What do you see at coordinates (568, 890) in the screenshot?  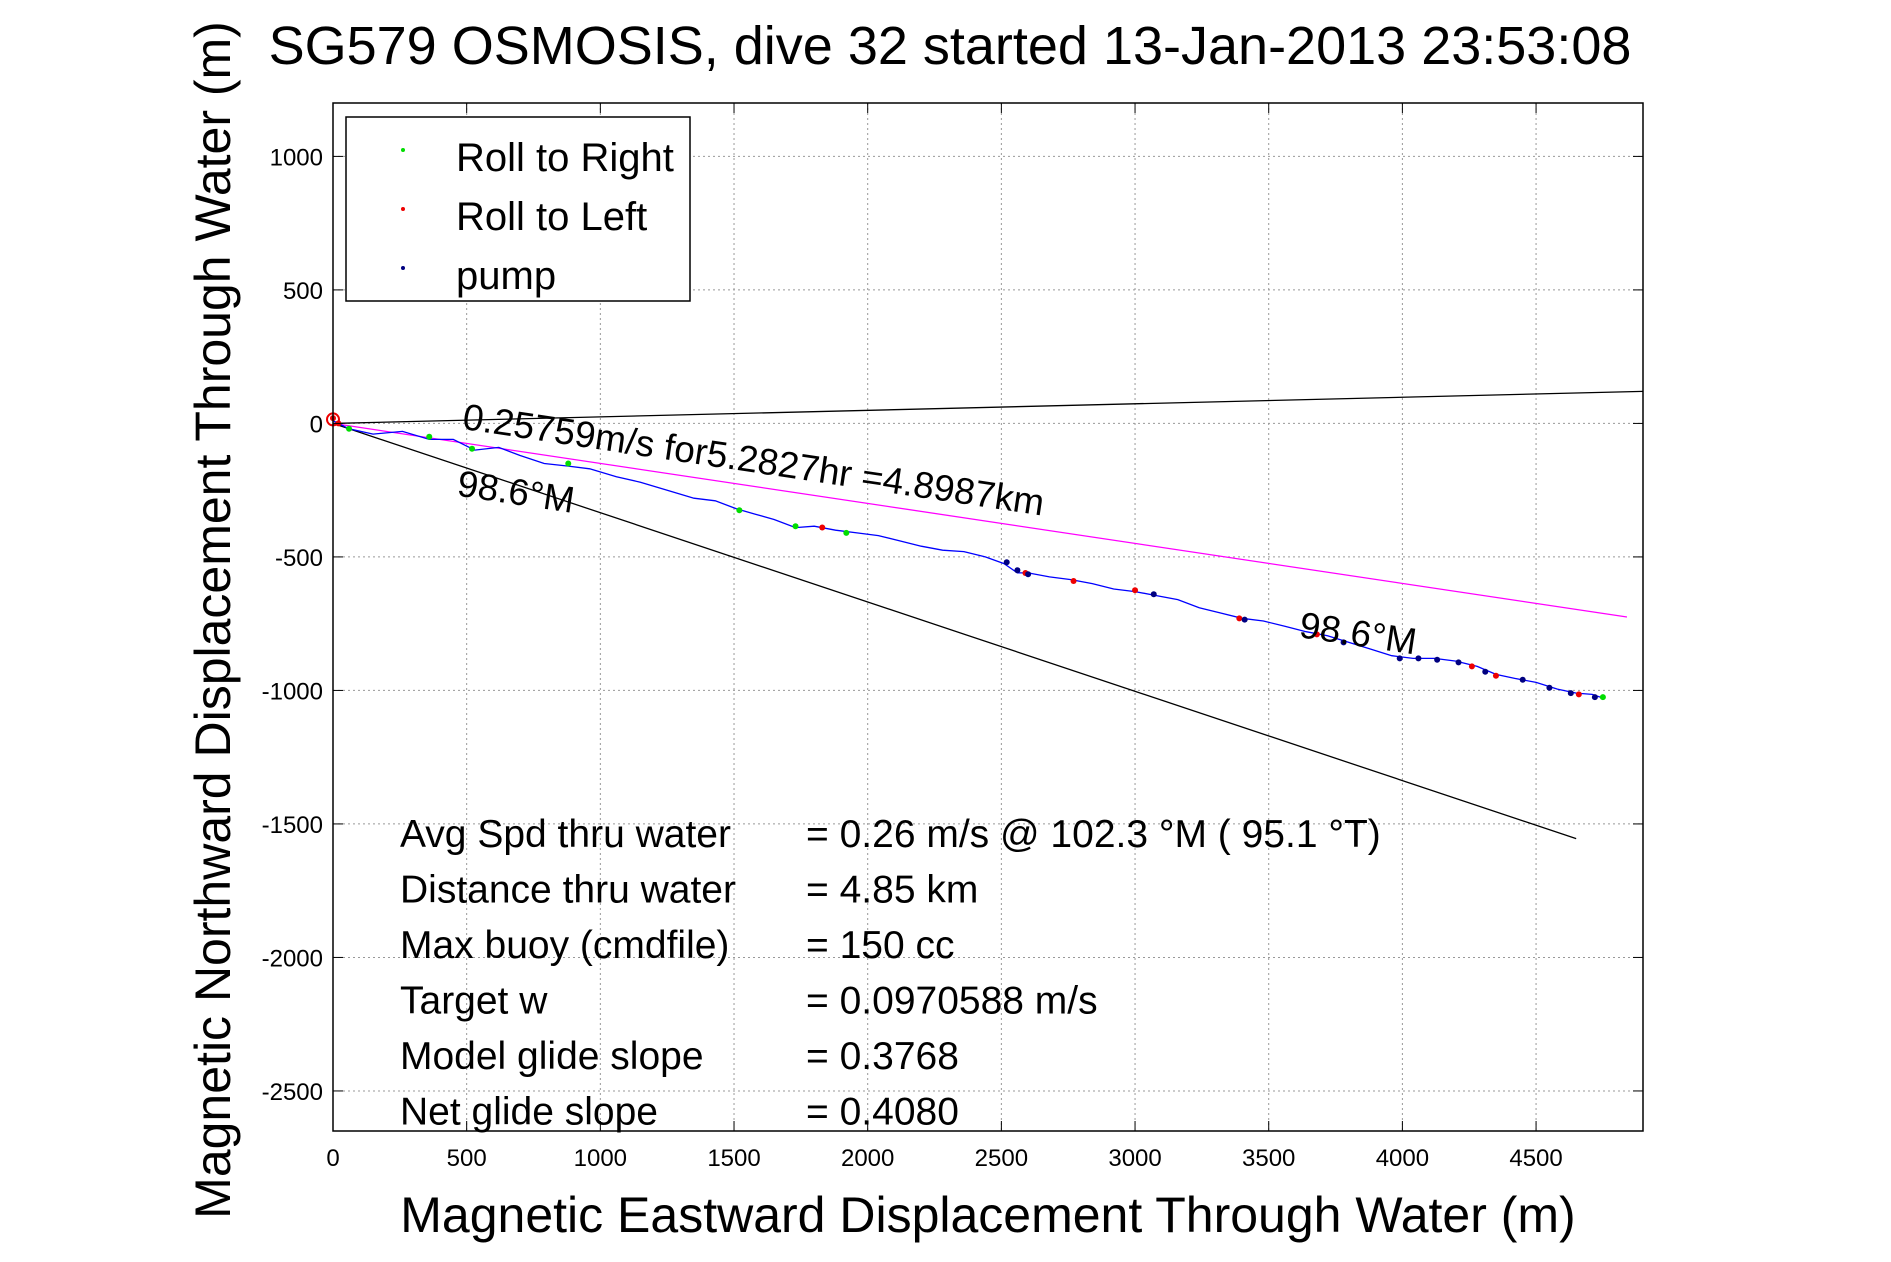 I see `stat-label: Distance thru water` at bounding box center [568, 890].